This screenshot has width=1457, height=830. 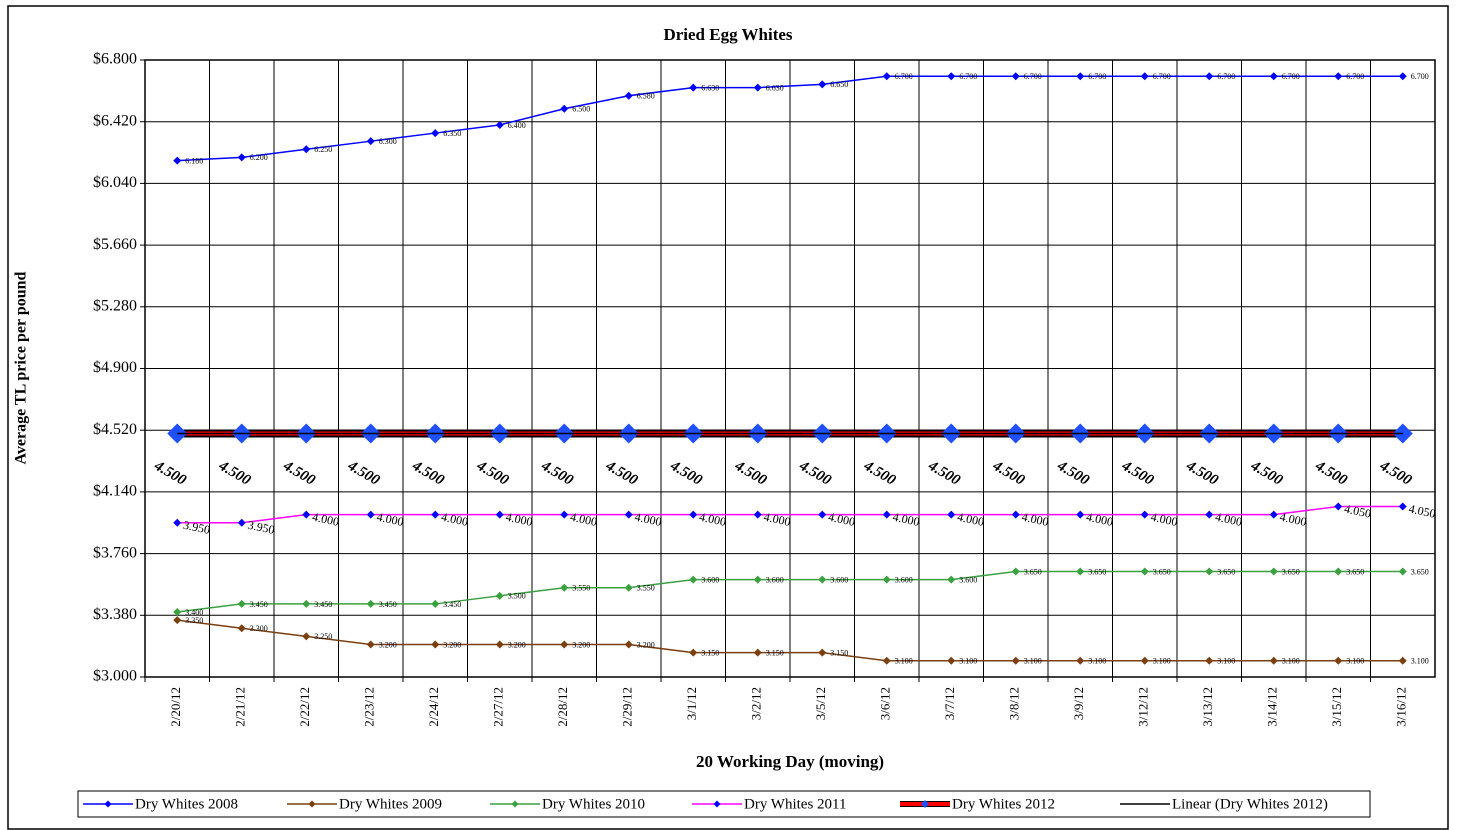 I want to click on data-label: 3.400, so click(x=194, y=612).